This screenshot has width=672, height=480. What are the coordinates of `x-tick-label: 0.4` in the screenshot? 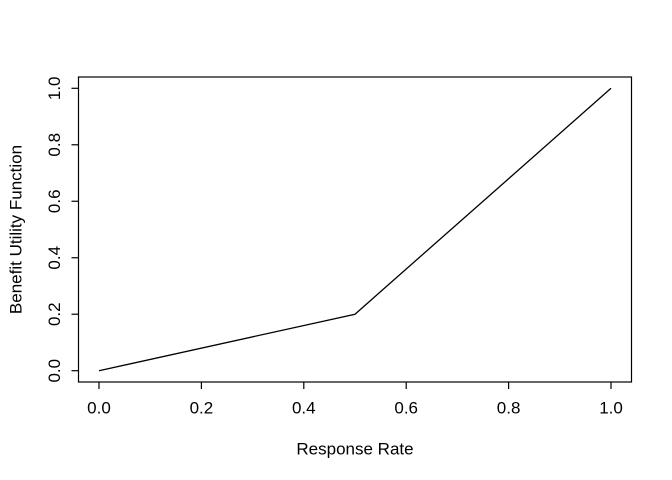 It's located at (304, 408).